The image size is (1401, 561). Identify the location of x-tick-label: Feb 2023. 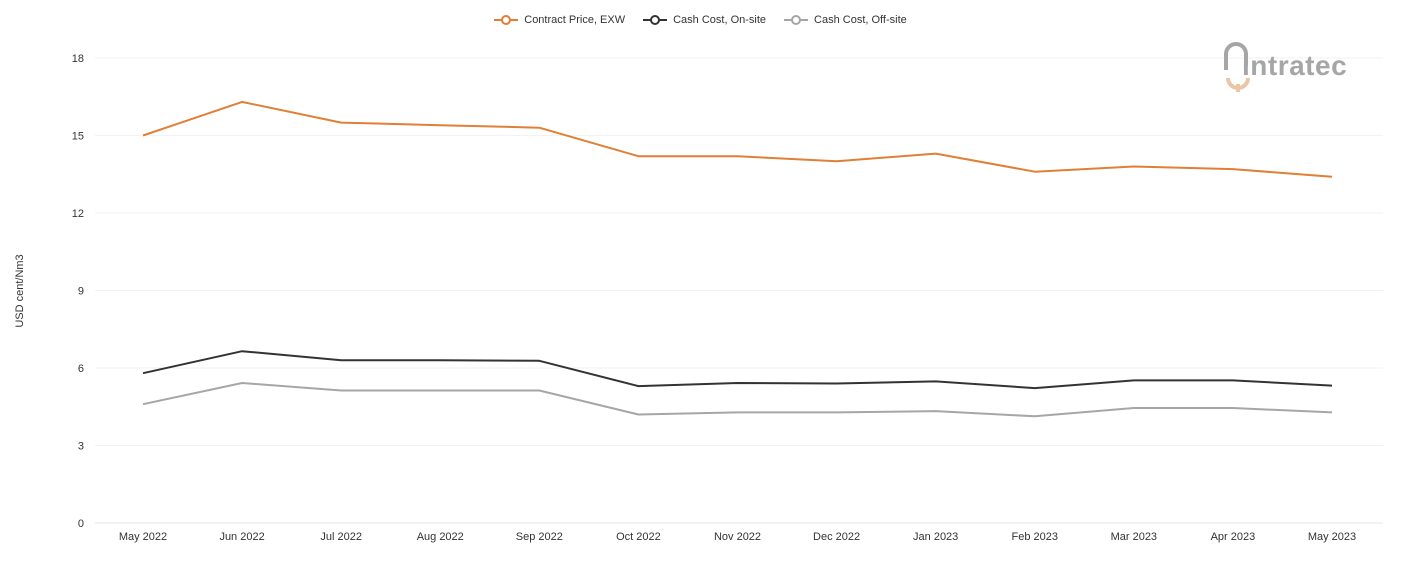
(1035, 537).